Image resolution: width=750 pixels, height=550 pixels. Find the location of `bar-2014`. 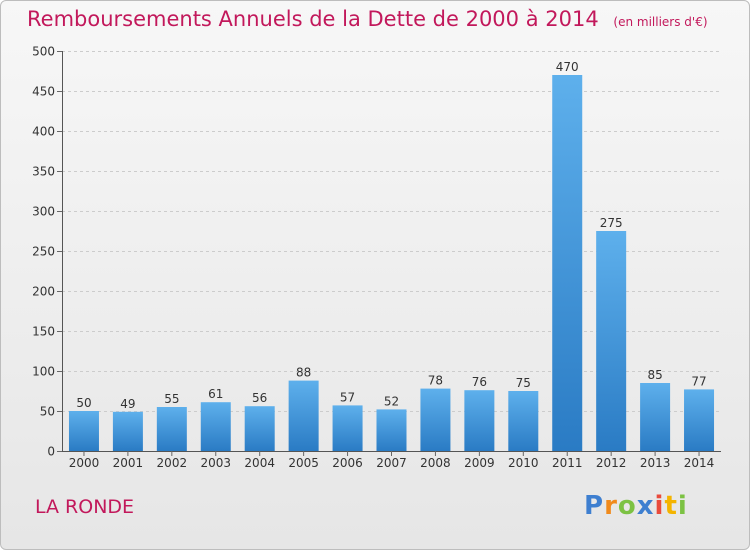

bar-2014 is located at coordinates (699, 420).